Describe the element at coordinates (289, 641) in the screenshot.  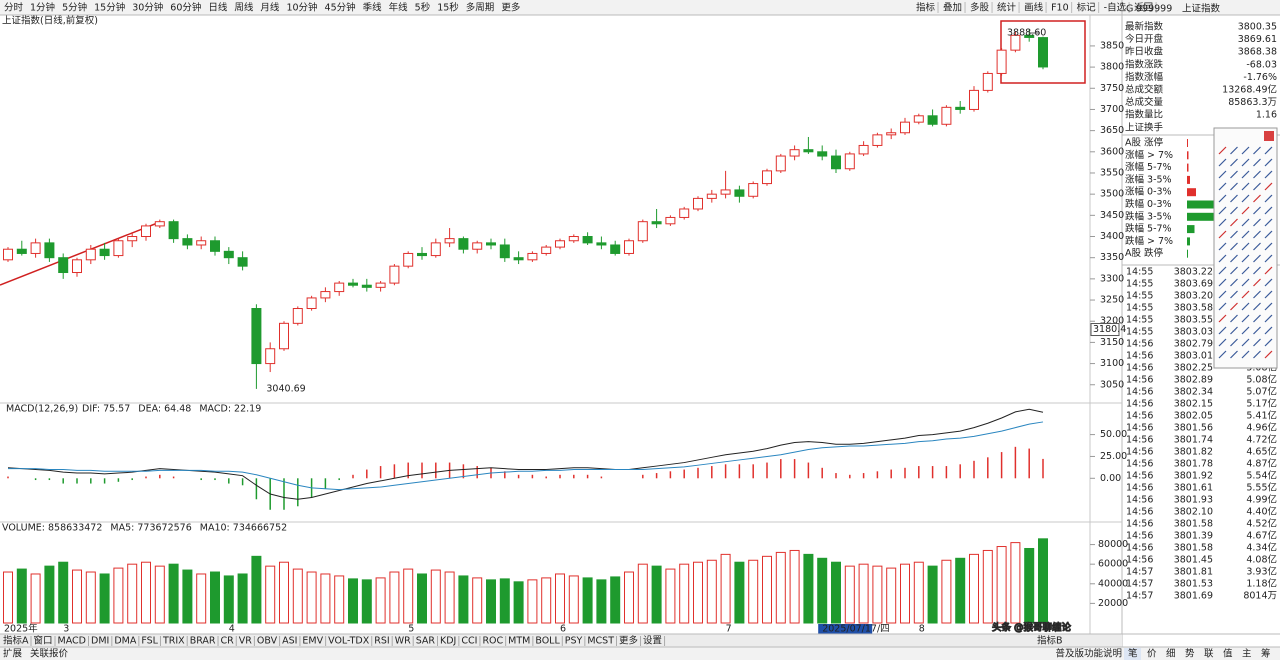
I see `indicator-tab: ASI` at that location.